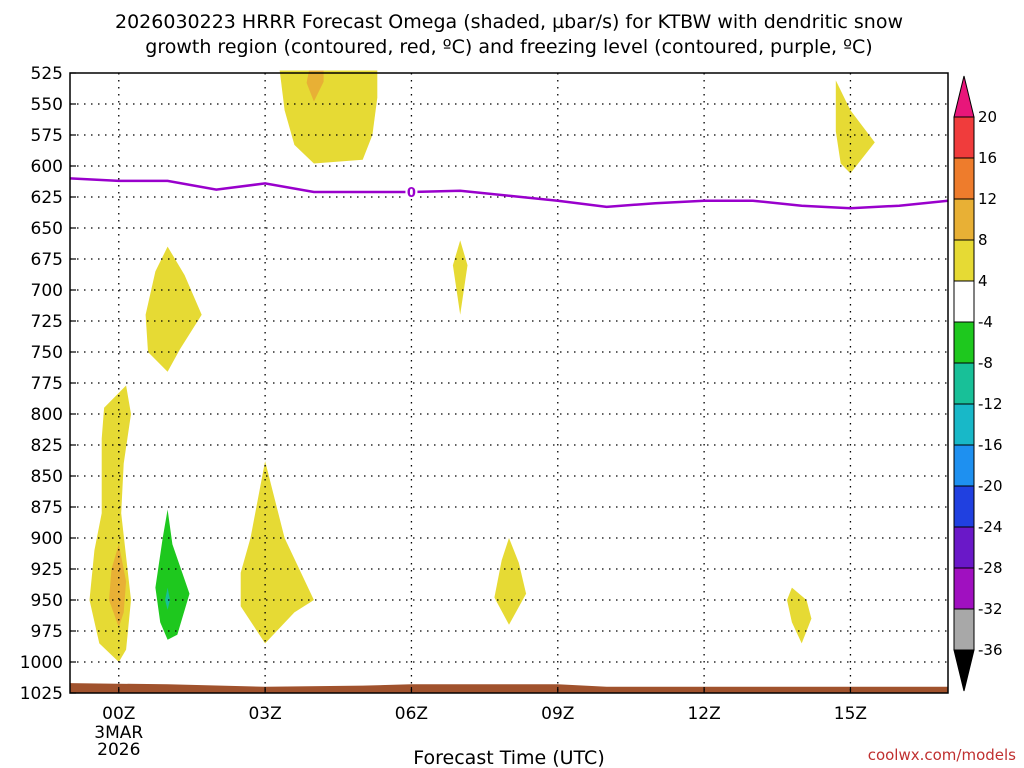  Describe the element at coordinates (47, 74) in the screenshot. I see `y-tick-label: 525` at that location.